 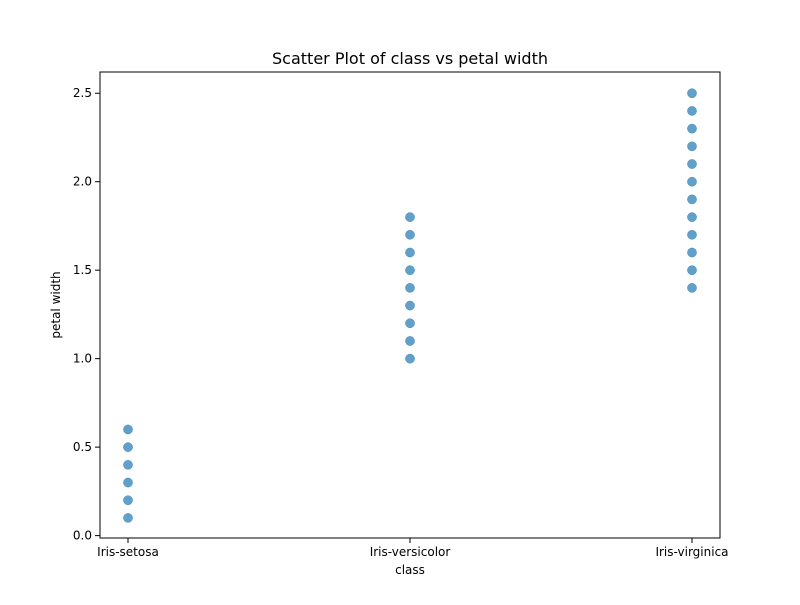 What do you see at coordinates (691, 552) in the screenshot?
I see `x-tick-label: Iris-virginica` at bounding box center [691, 552].